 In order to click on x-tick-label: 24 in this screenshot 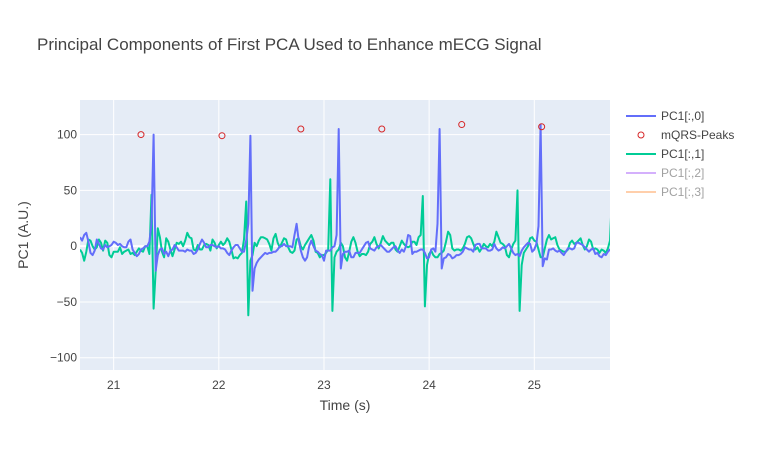, I will do `click(429, 385)`.